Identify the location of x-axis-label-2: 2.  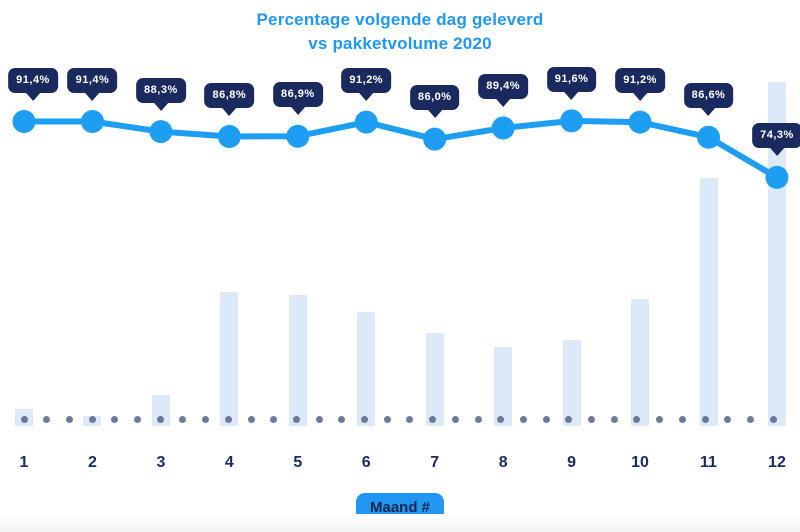
(92, 462).